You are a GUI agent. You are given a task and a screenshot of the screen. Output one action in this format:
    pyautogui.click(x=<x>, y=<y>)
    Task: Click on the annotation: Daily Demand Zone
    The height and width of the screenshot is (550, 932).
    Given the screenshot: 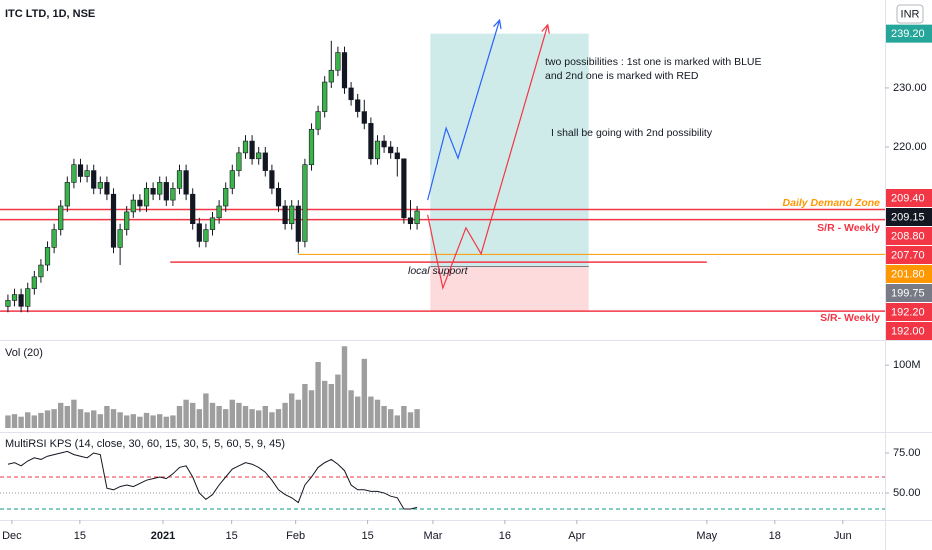 What is the action you would take?
    pyautogui.click(x=832, y=203)
    